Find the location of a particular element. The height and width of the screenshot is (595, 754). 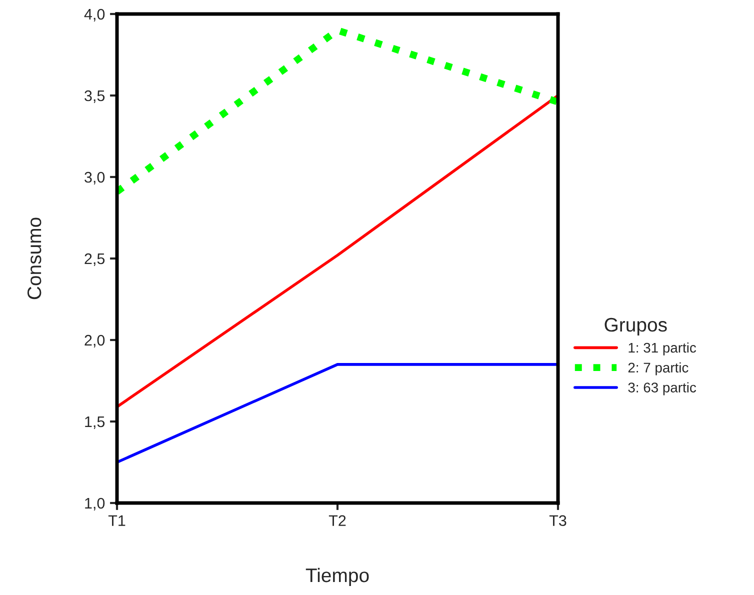

x-tick-label: T1 is located at coordinates (117, 520).